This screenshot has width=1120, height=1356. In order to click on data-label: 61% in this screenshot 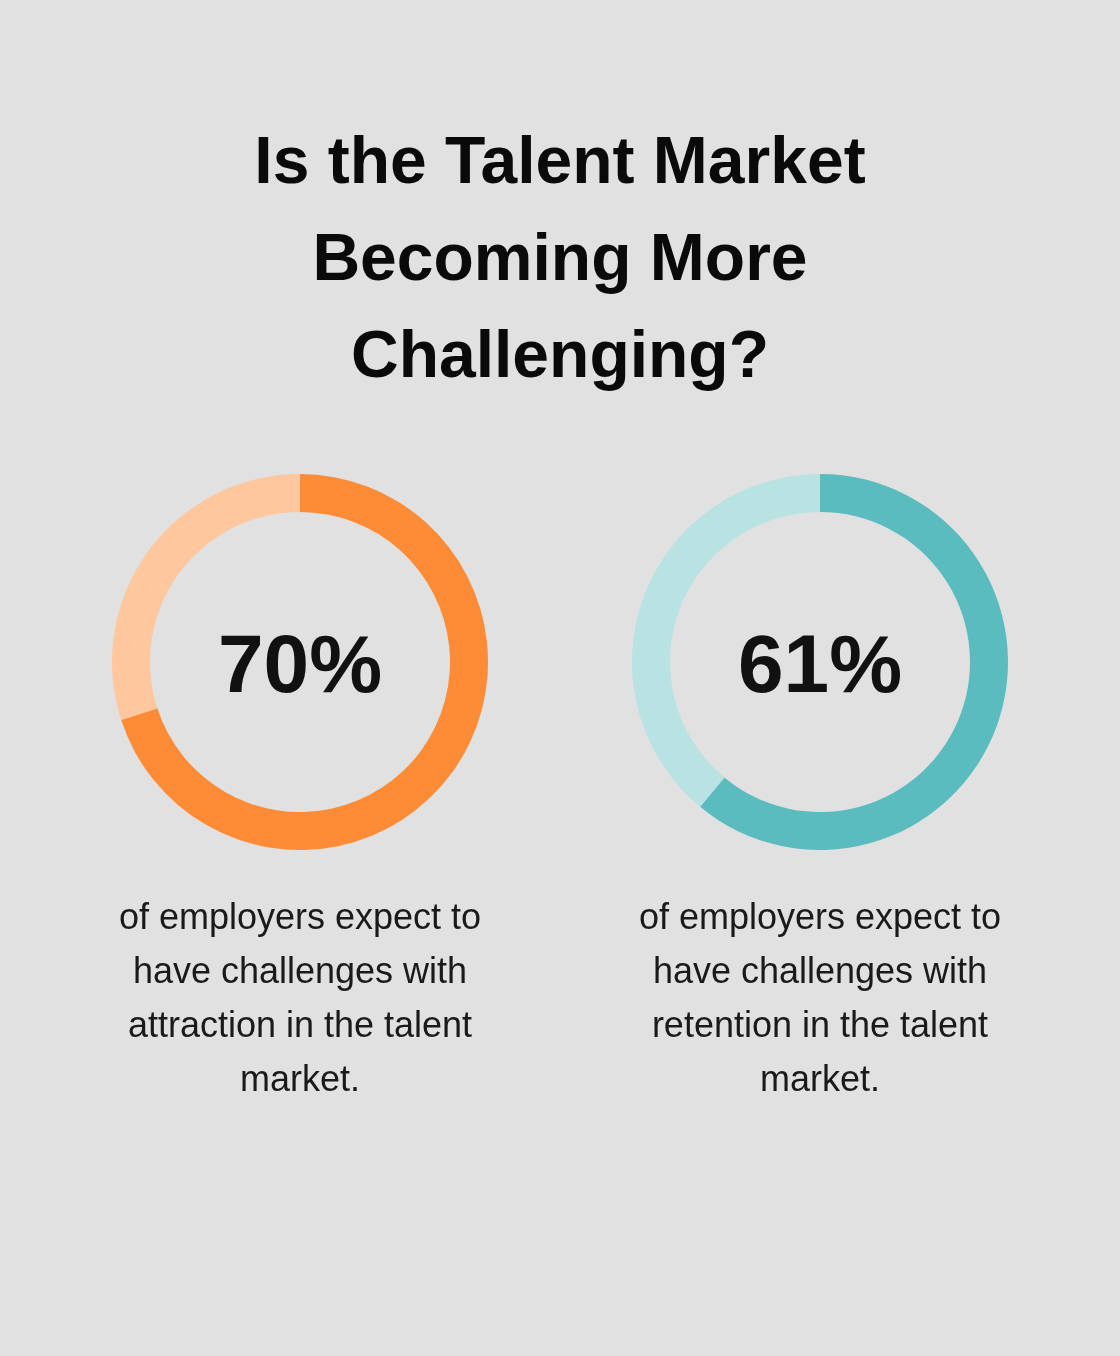, I will do `click(820, 663)`.